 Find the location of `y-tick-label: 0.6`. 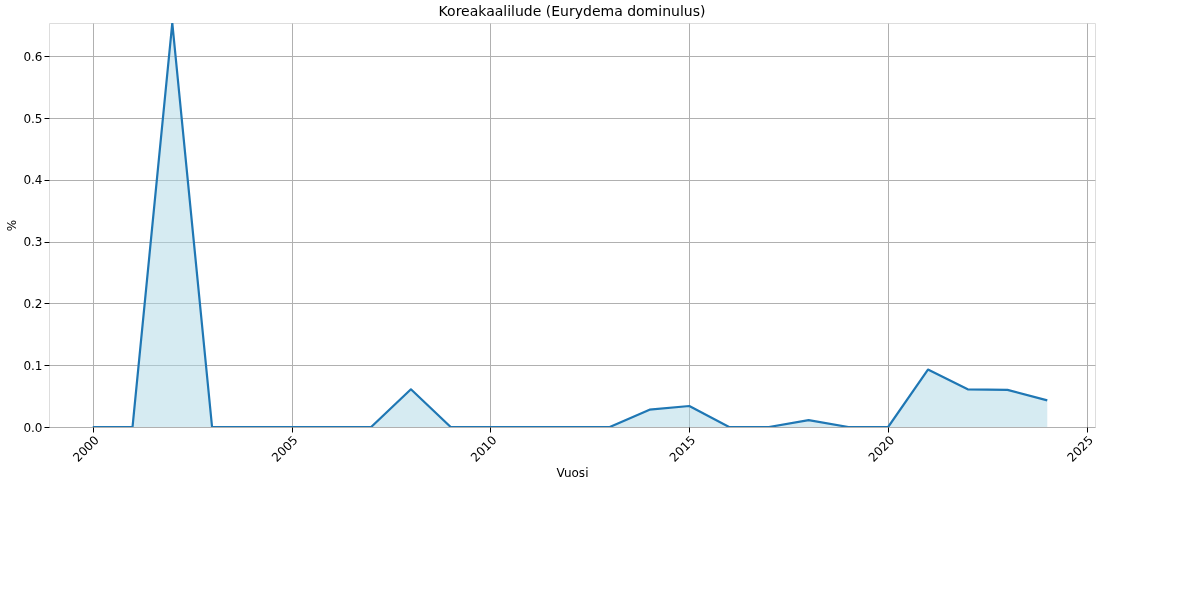

y-tick-label: 0.6 is located at coordinates (33, 56).